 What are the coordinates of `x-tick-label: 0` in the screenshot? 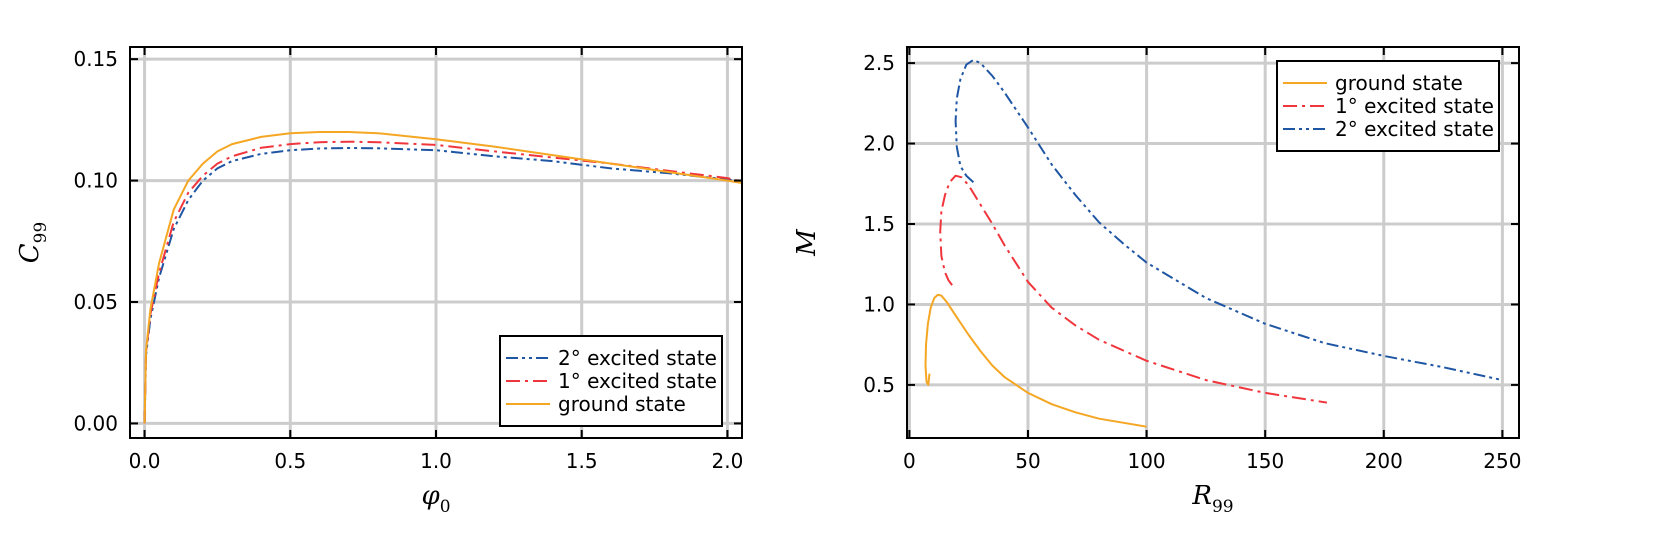 It's located at (909, 461).